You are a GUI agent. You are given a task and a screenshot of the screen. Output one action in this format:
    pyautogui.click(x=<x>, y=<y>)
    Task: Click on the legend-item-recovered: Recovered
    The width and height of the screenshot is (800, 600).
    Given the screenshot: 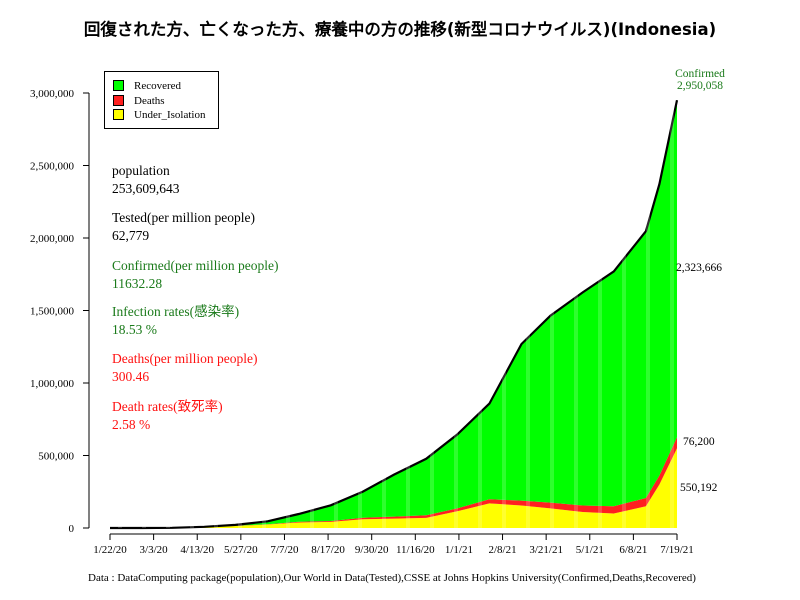 What is the action you would take?
    pyautogui.click(x=147, y=86)
    